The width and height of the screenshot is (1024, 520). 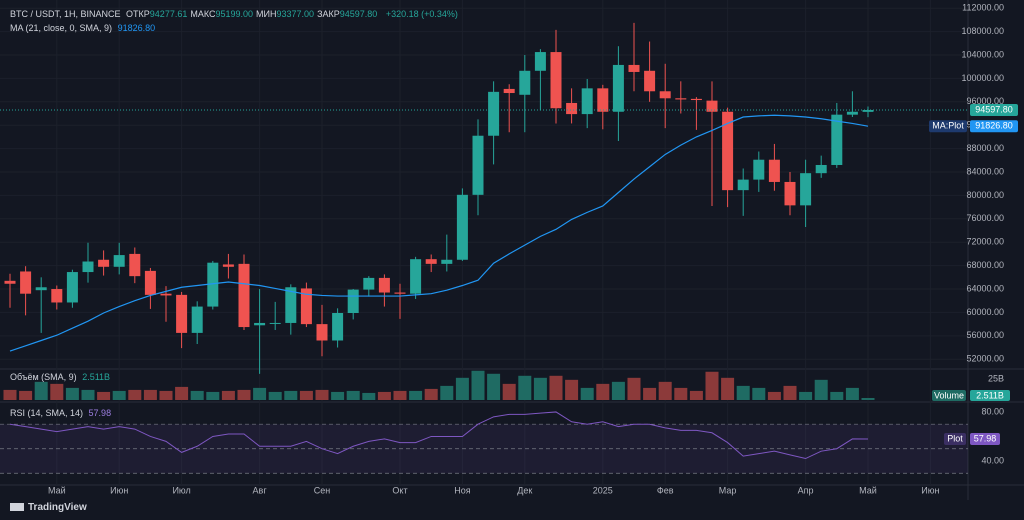 I want to click on ohlc-label: ЗАКР, so click(x=328, y=14).